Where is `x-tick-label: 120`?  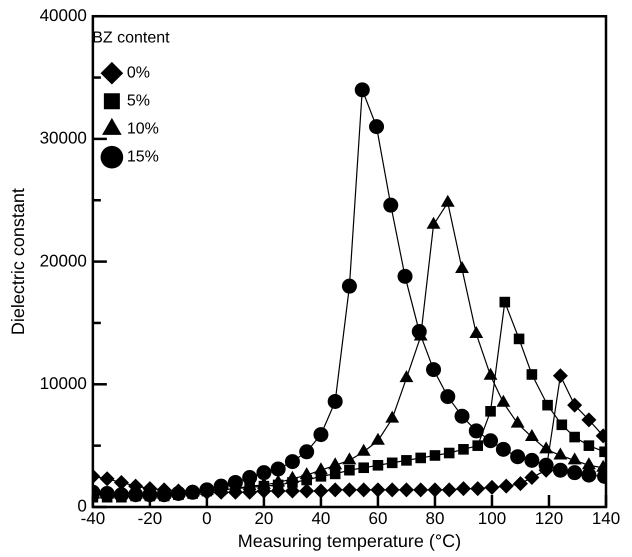 x-tick-label: 120 is located at coordinates (549, 518).